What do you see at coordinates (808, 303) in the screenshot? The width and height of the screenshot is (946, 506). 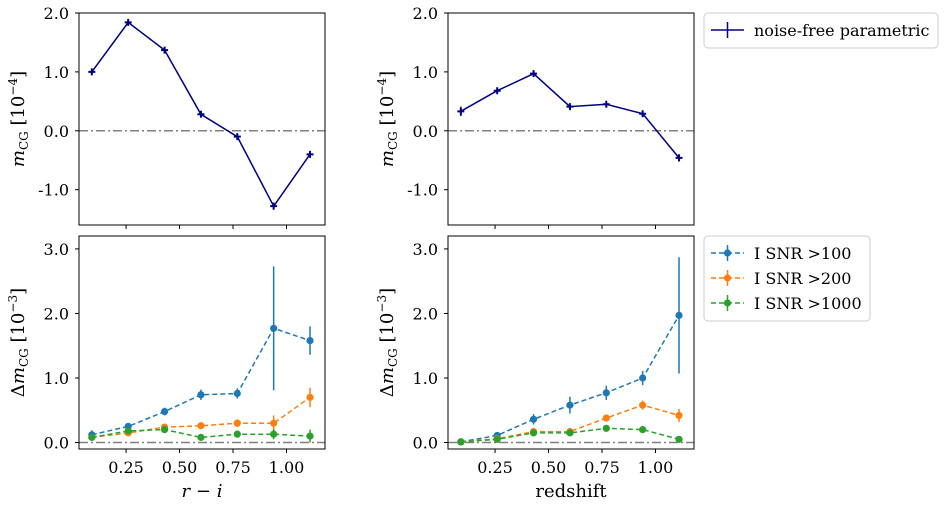 I see `legend-label: I SNR >1000` at bounding box center [808, 303].